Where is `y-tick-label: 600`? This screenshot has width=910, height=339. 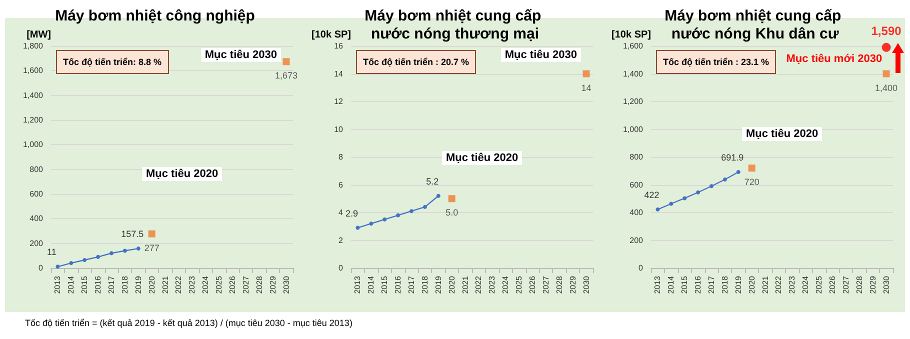 y-tick-label: 600 is located at coordinates (637, 185).